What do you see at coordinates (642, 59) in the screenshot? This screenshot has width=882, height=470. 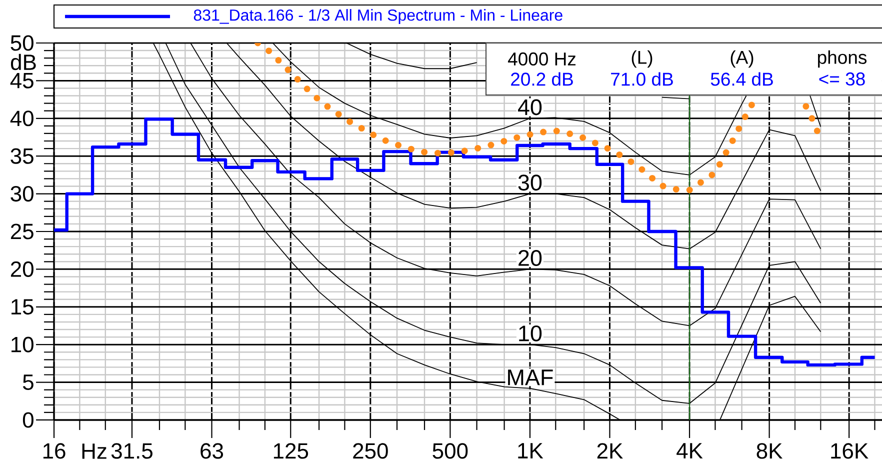 I see `annotation: (L)` at bounding box center [642, 59].